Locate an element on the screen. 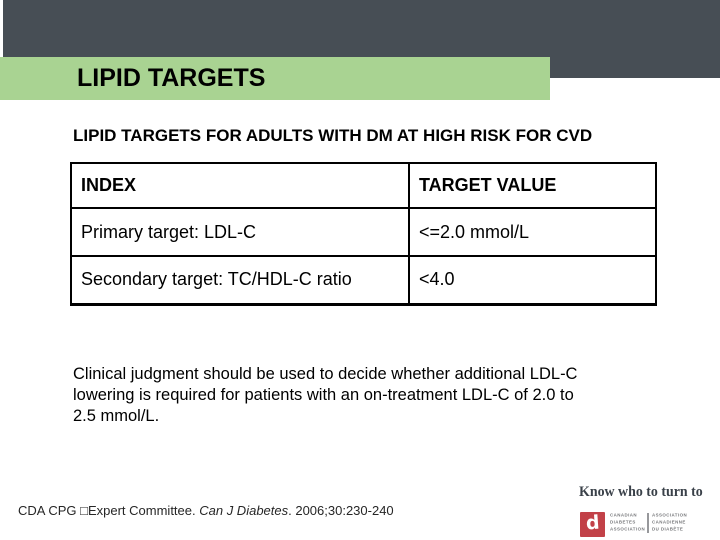 This screenshot has height=540, width=720. table-header-index: INDEX is located at coordinates (240, 185).